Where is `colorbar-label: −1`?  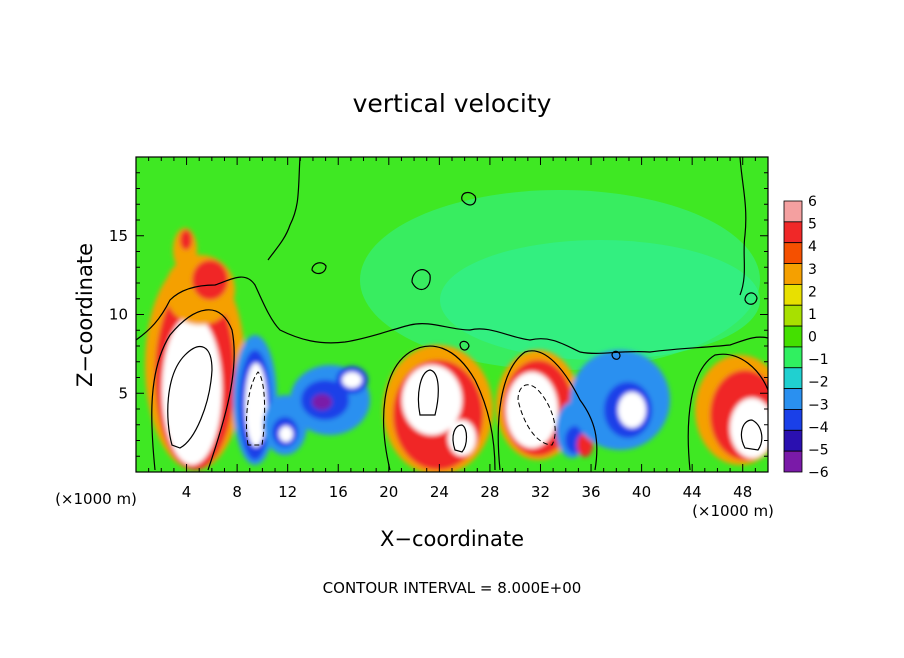
colorbar-label: −1 is located at coordinates (818, 360).